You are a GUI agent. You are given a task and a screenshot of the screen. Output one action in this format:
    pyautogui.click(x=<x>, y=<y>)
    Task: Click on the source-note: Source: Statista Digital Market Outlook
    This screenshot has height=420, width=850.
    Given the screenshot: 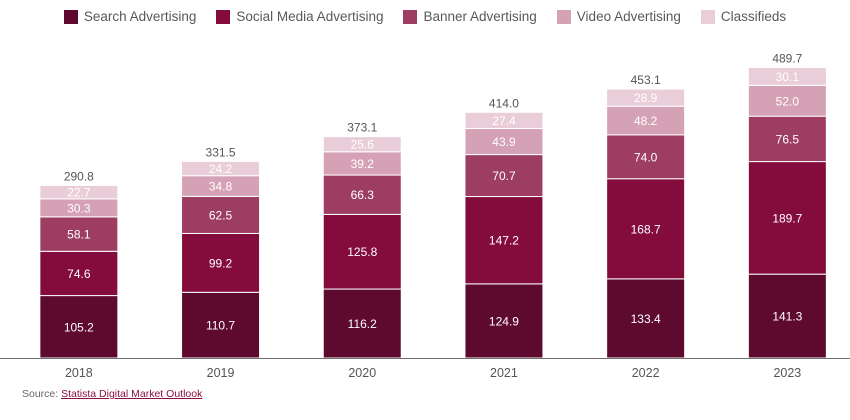 What is the action you would take?
    pyautogui.click(x=112, y=394)
    